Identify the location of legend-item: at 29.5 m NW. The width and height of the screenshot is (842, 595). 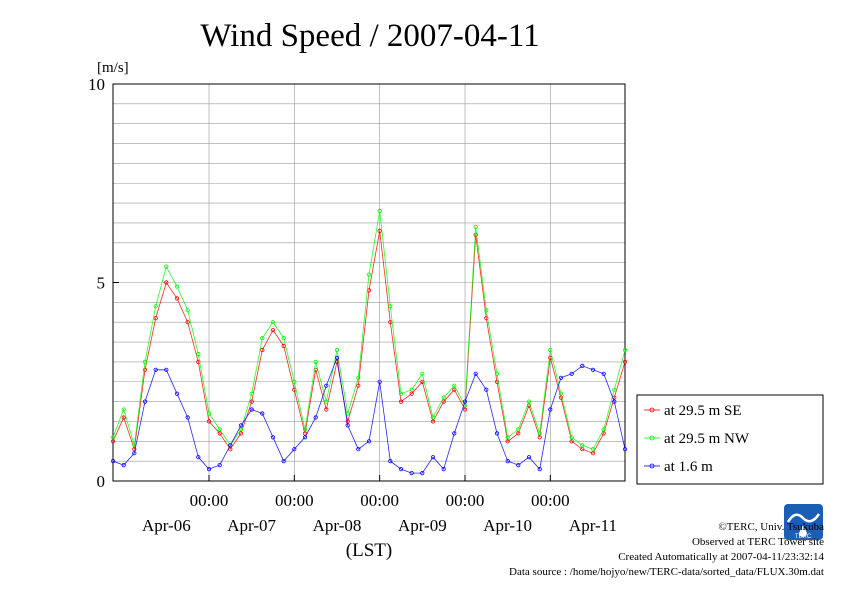
(697, 439).